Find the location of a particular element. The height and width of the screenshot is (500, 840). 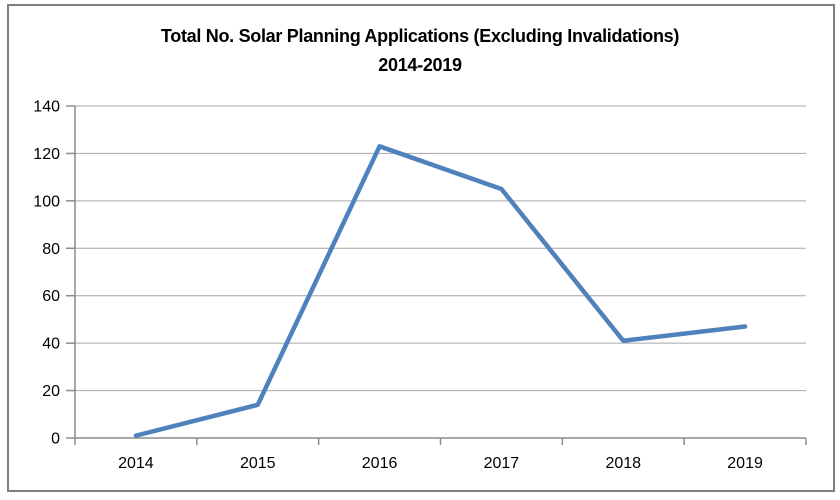

y-tick-label: 20 is located at coordinates (51, 391).